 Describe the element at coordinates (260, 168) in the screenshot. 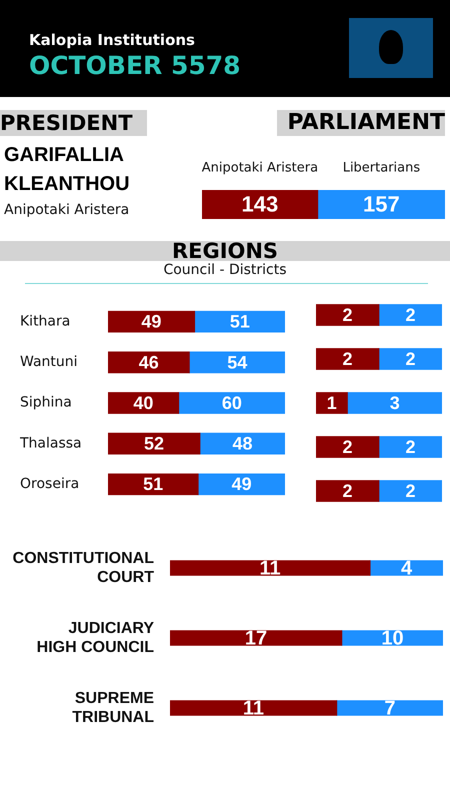

I see `series-label: Anipotaki Aristera` at that location.